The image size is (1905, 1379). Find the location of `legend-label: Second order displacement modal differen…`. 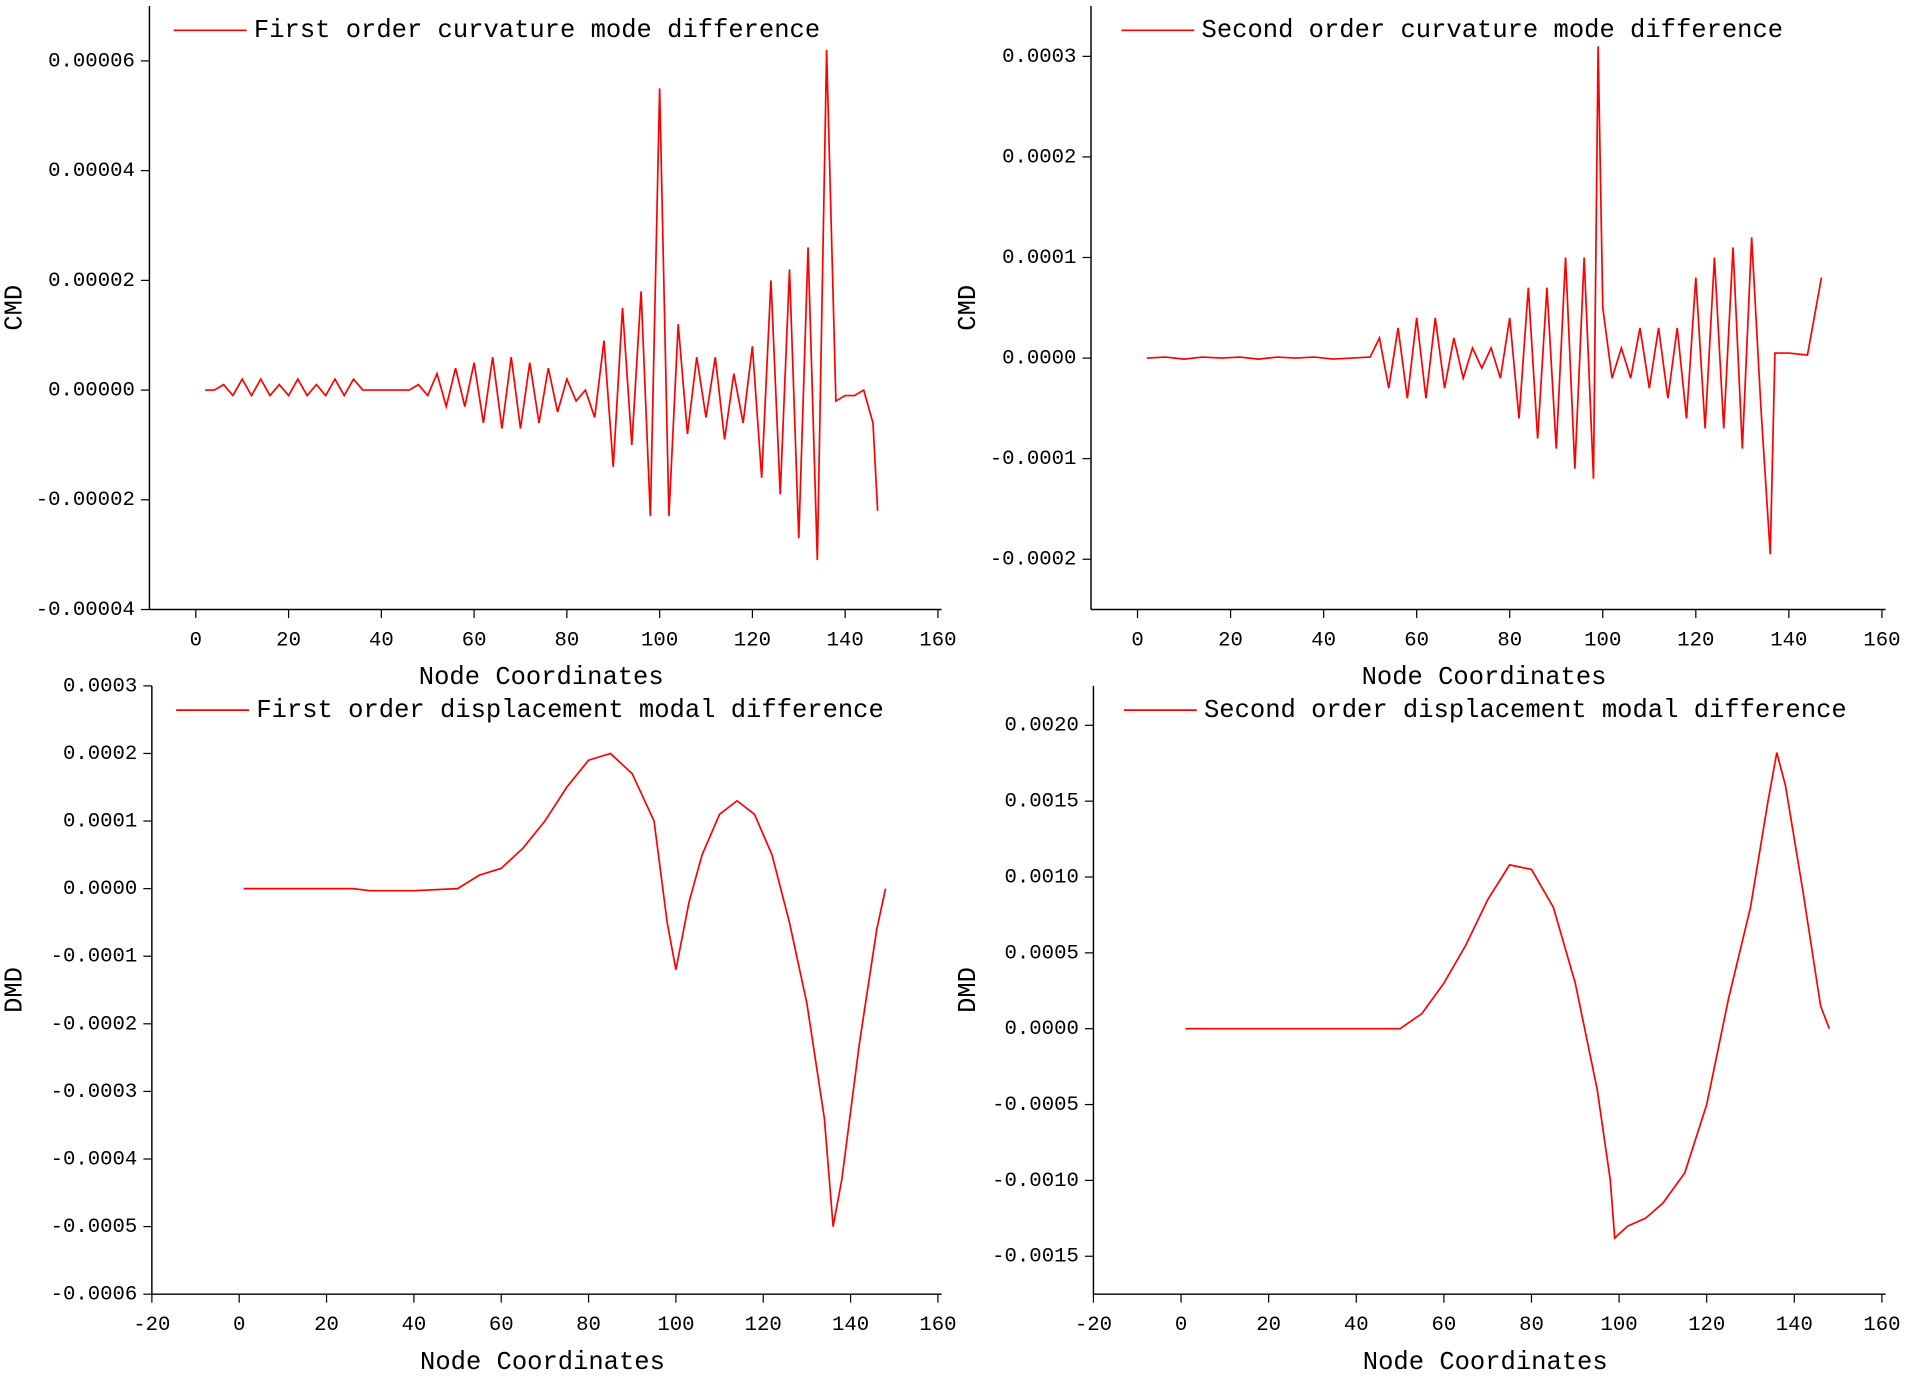

legend-label: Second order displacement modal differen… is located at coordinates (1525, 710).